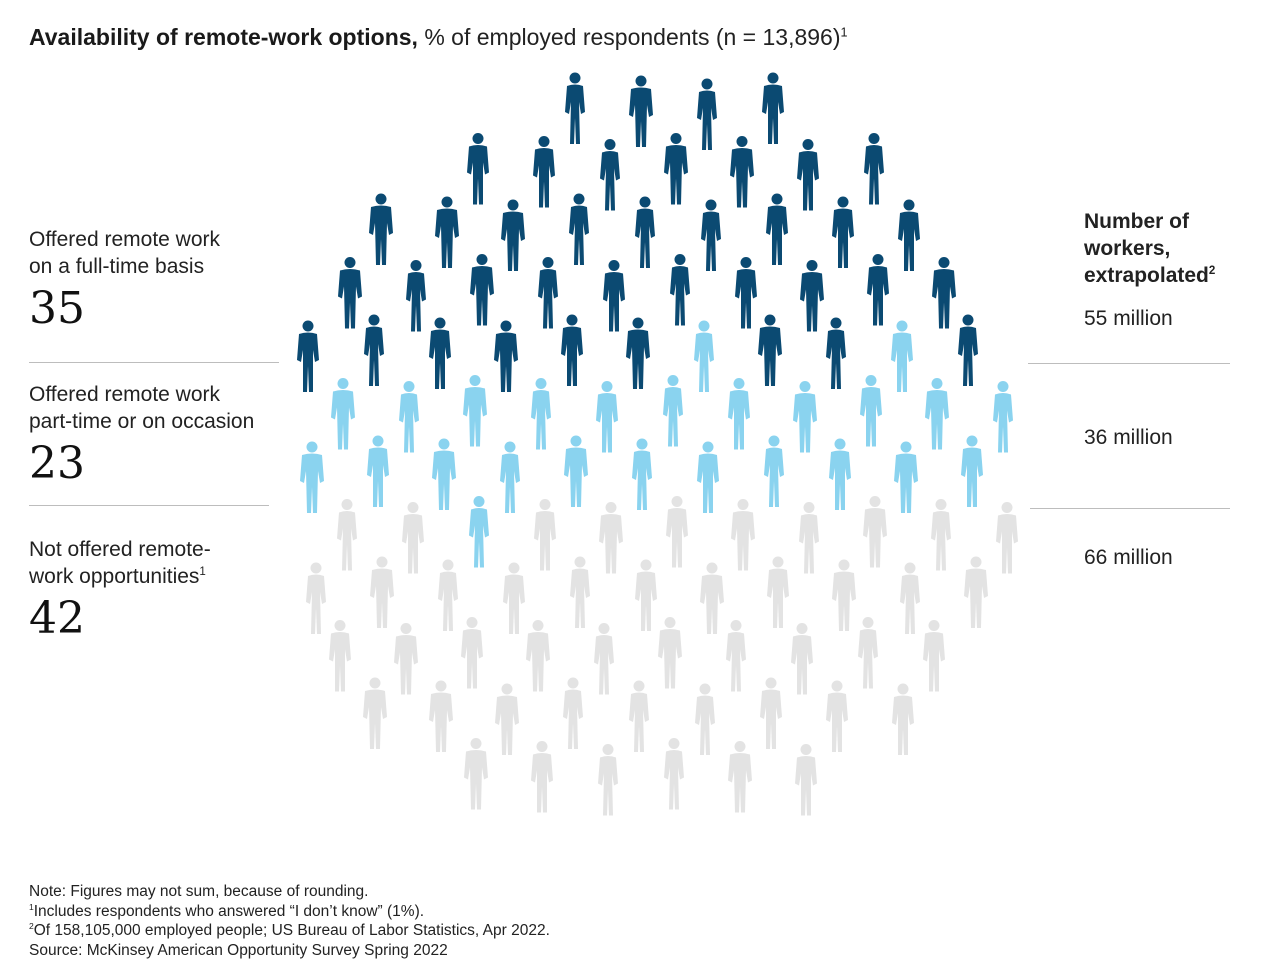 This screenshot has height=969, width=1280. What do you see at coordinates (57, 463) in the screenshot?
I see `category-value-part-time: 23` at bounding box center [57, 463].